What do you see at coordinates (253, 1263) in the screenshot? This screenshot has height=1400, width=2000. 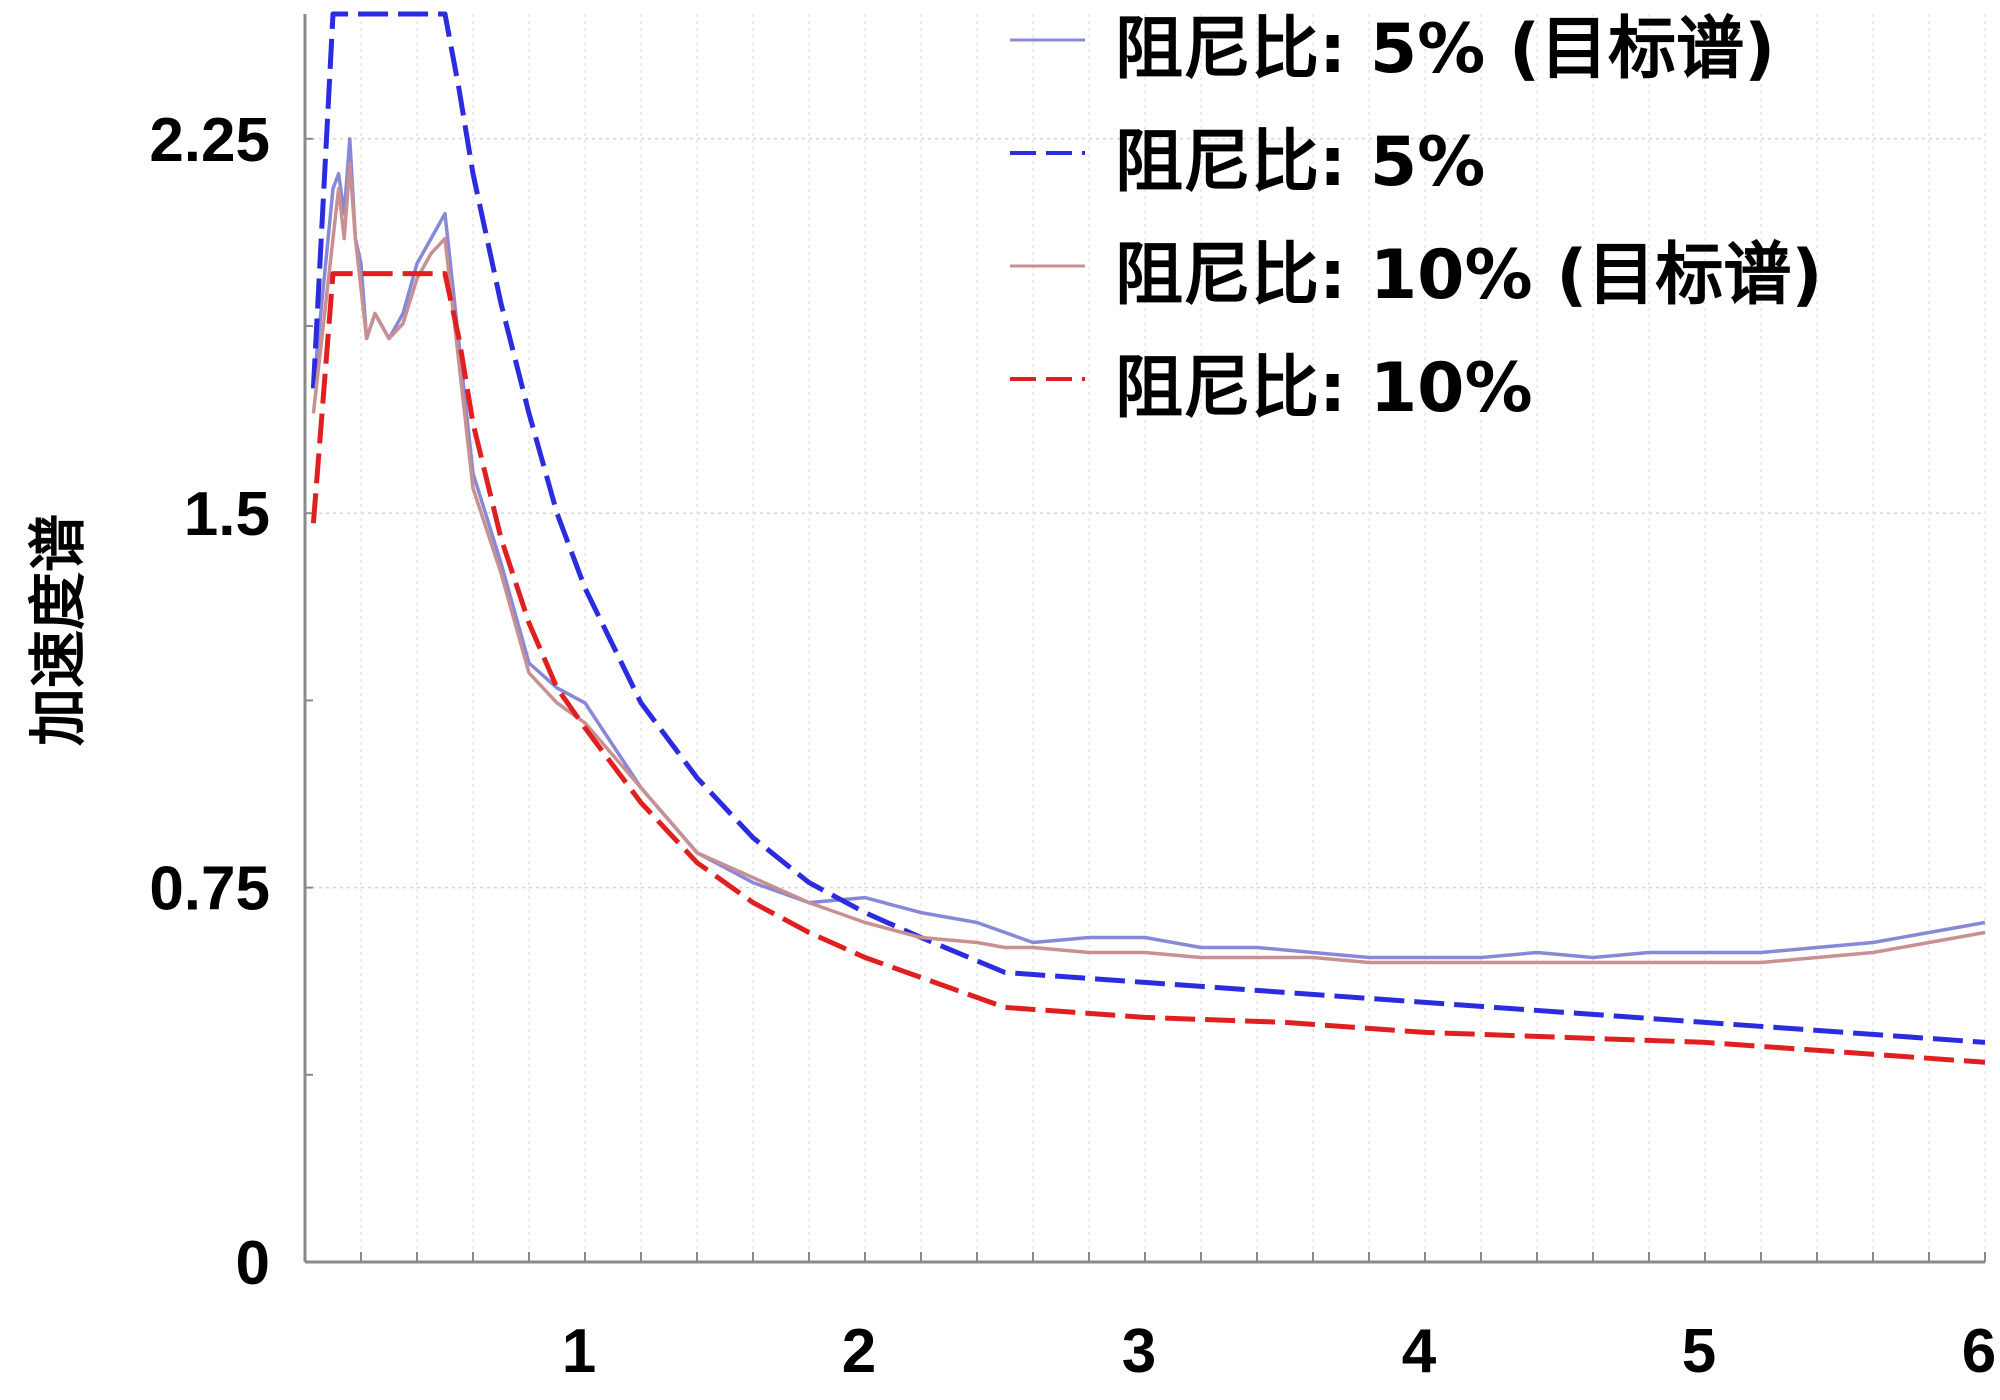 I see `y-tick-label: 0` at bounding box center [253, 1263].